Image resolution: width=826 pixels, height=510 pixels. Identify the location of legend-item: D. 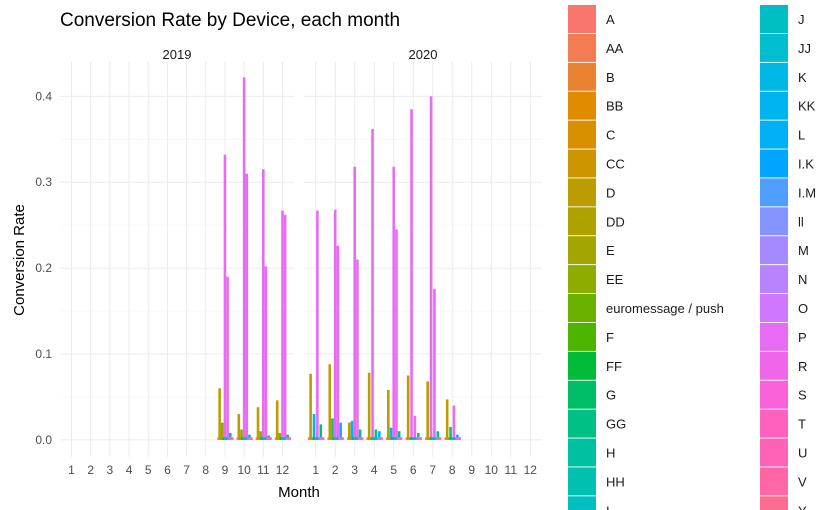
(591, 192).